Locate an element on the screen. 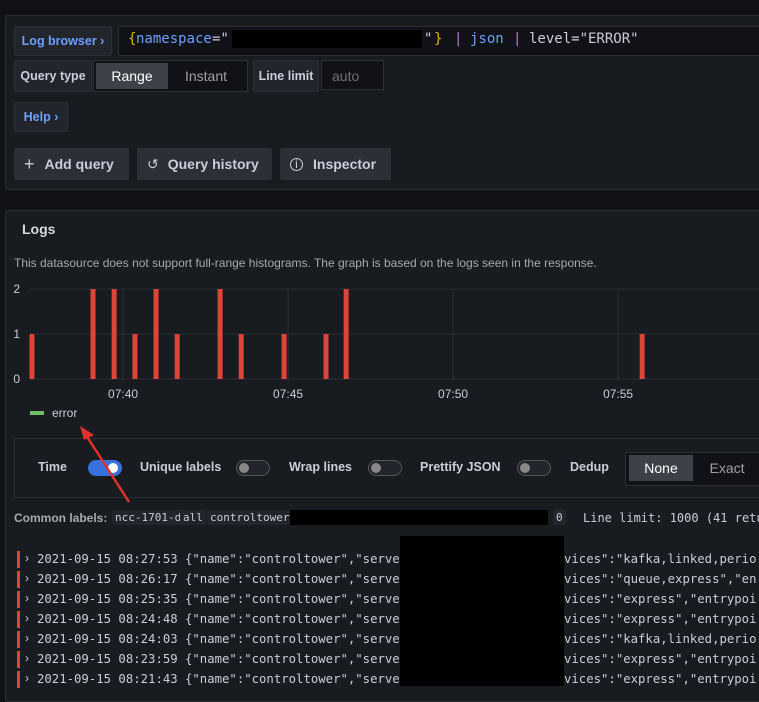  row-time: 2021-09-15 08:21:43 is located at coordinates (107, 679).